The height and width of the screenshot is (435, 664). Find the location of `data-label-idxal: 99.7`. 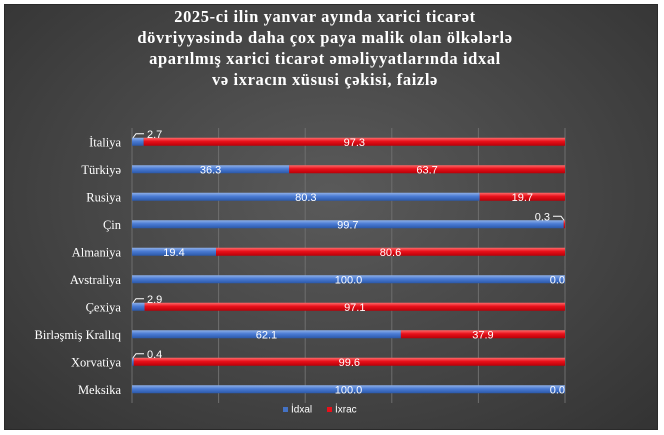

data-label-idxal: 99.7 is located at coordinates (347, 225).